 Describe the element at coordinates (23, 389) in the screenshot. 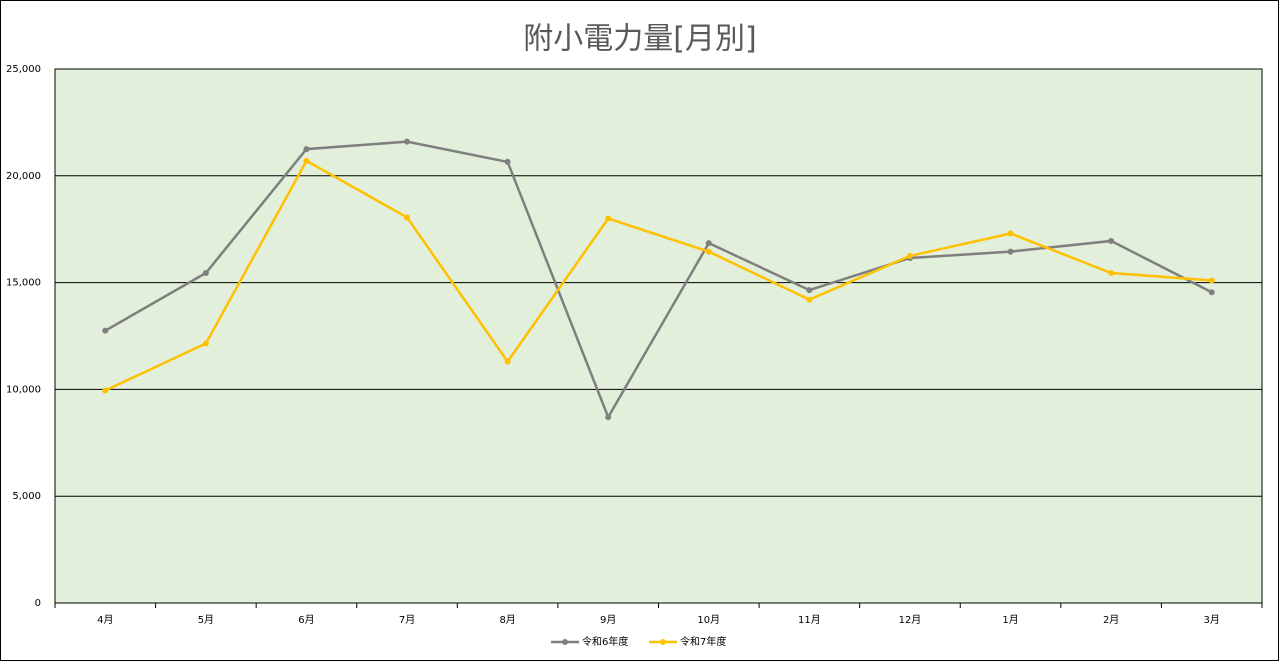

I see `y-tick-label: 10,000` at that location.